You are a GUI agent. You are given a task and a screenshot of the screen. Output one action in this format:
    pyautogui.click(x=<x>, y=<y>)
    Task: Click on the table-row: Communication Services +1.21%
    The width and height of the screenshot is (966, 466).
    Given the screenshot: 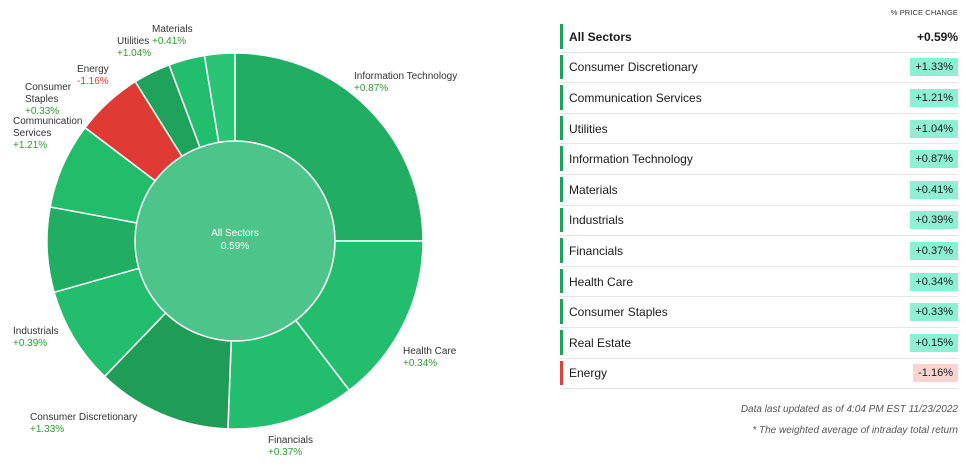 What is the action you would take?
    pyautogui.click(x=759, y=98)
    